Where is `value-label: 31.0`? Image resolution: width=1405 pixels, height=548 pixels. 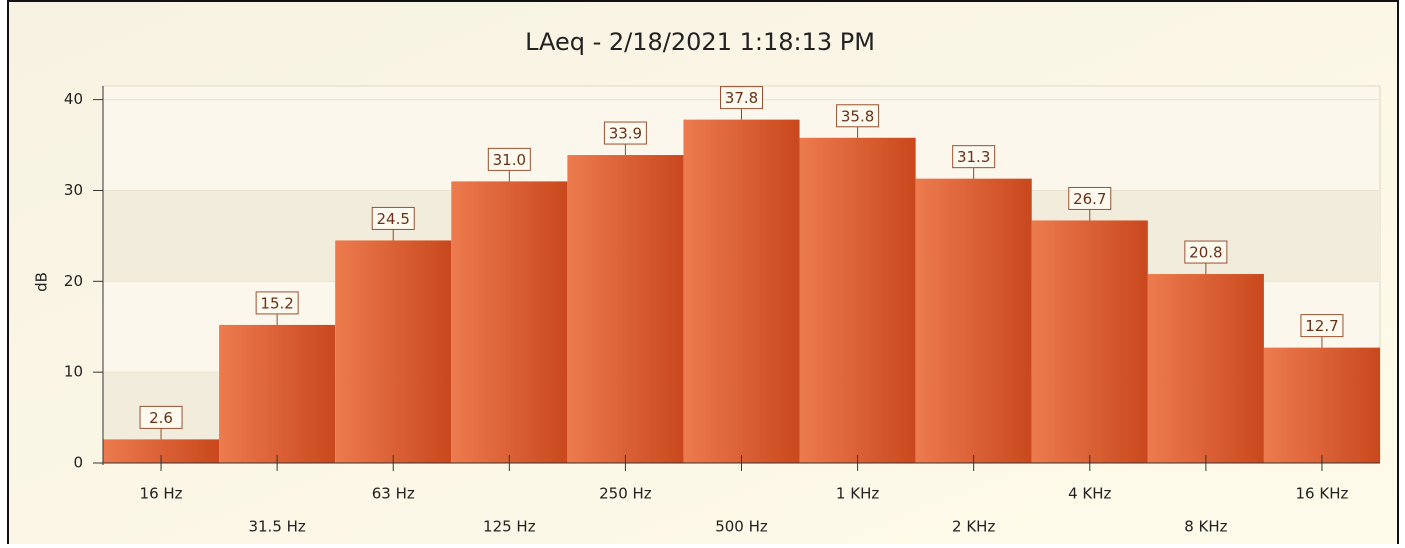
value-label: 31.0 is located at coordinates (509, 160).